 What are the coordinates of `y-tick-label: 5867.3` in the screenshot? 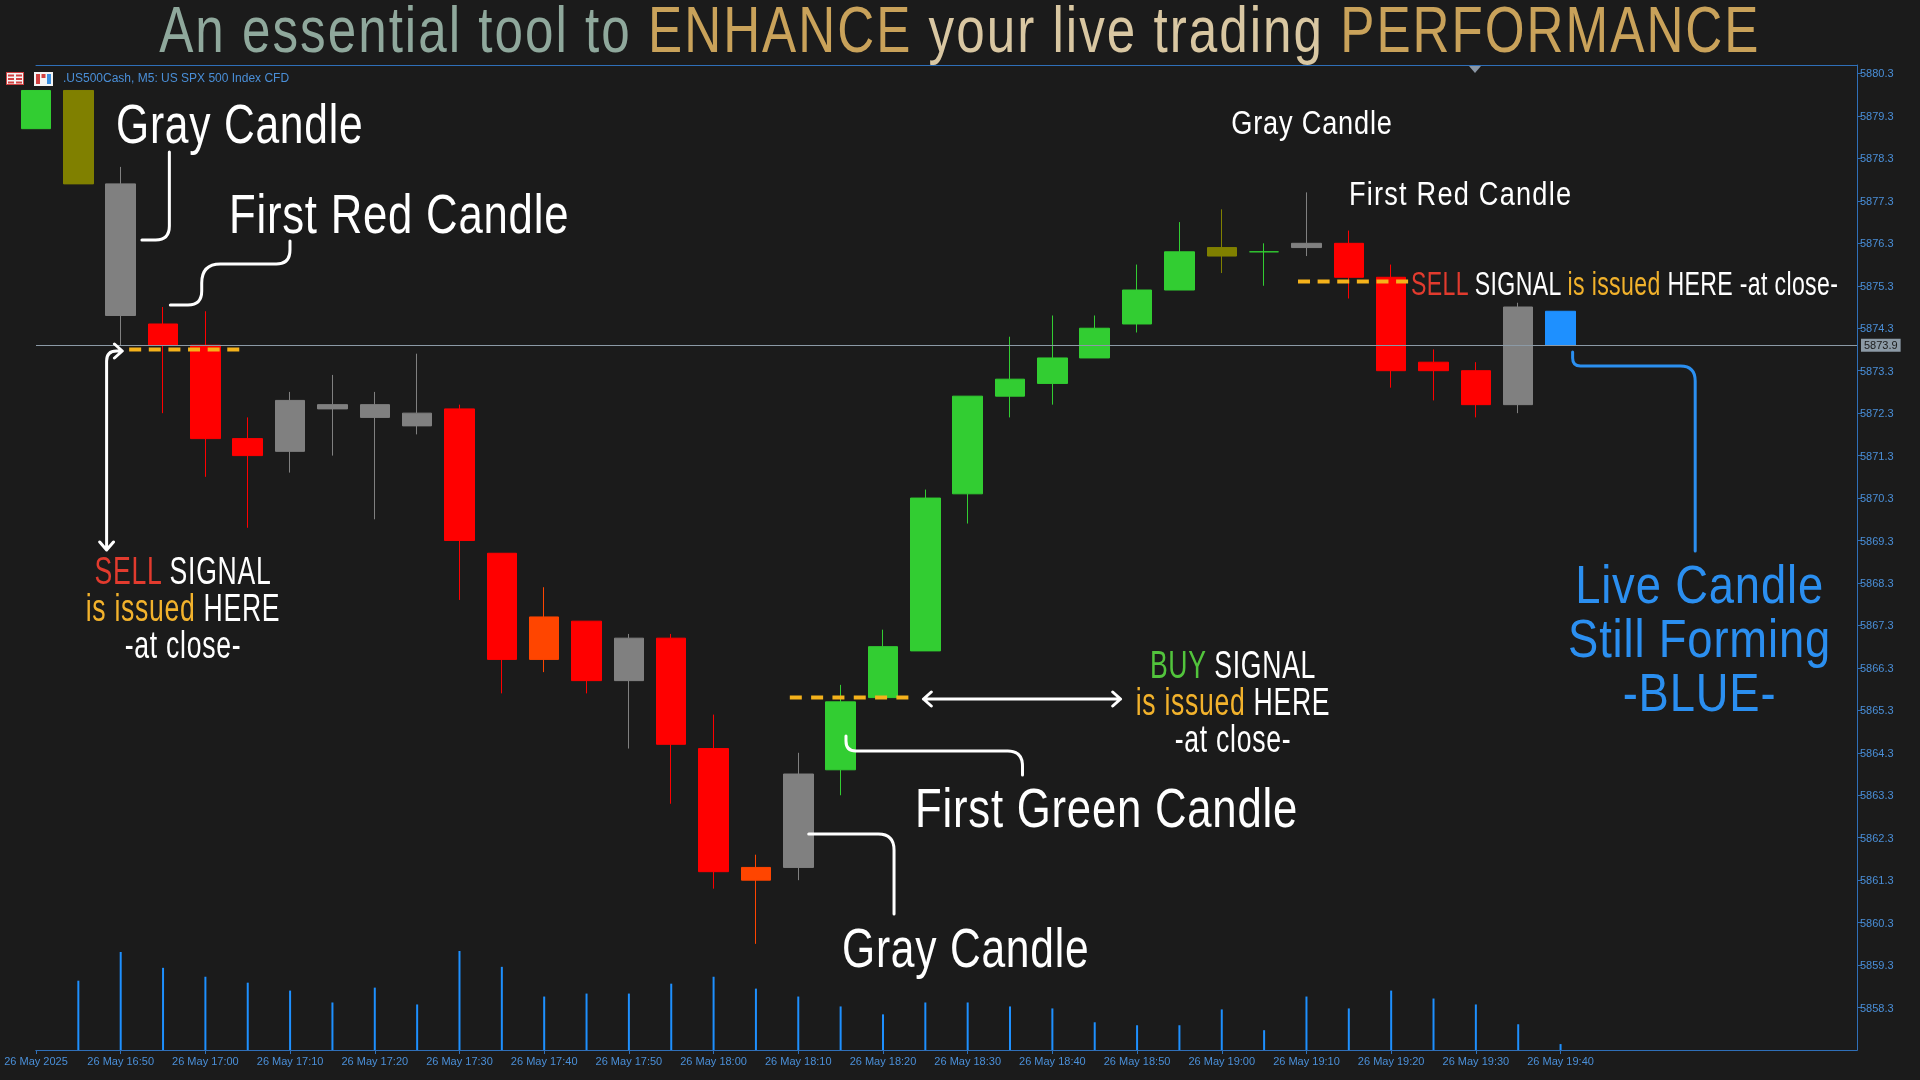 It's located at (1877, 625).